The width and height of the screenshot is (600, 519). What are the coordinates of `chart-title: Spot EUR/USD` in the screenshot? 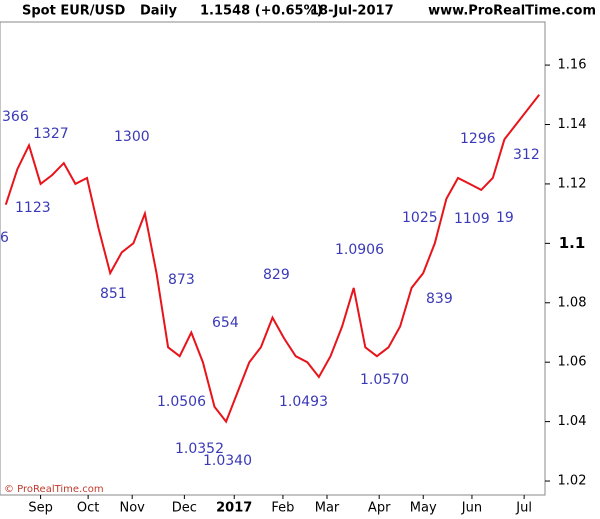 It's located at (73, 11).